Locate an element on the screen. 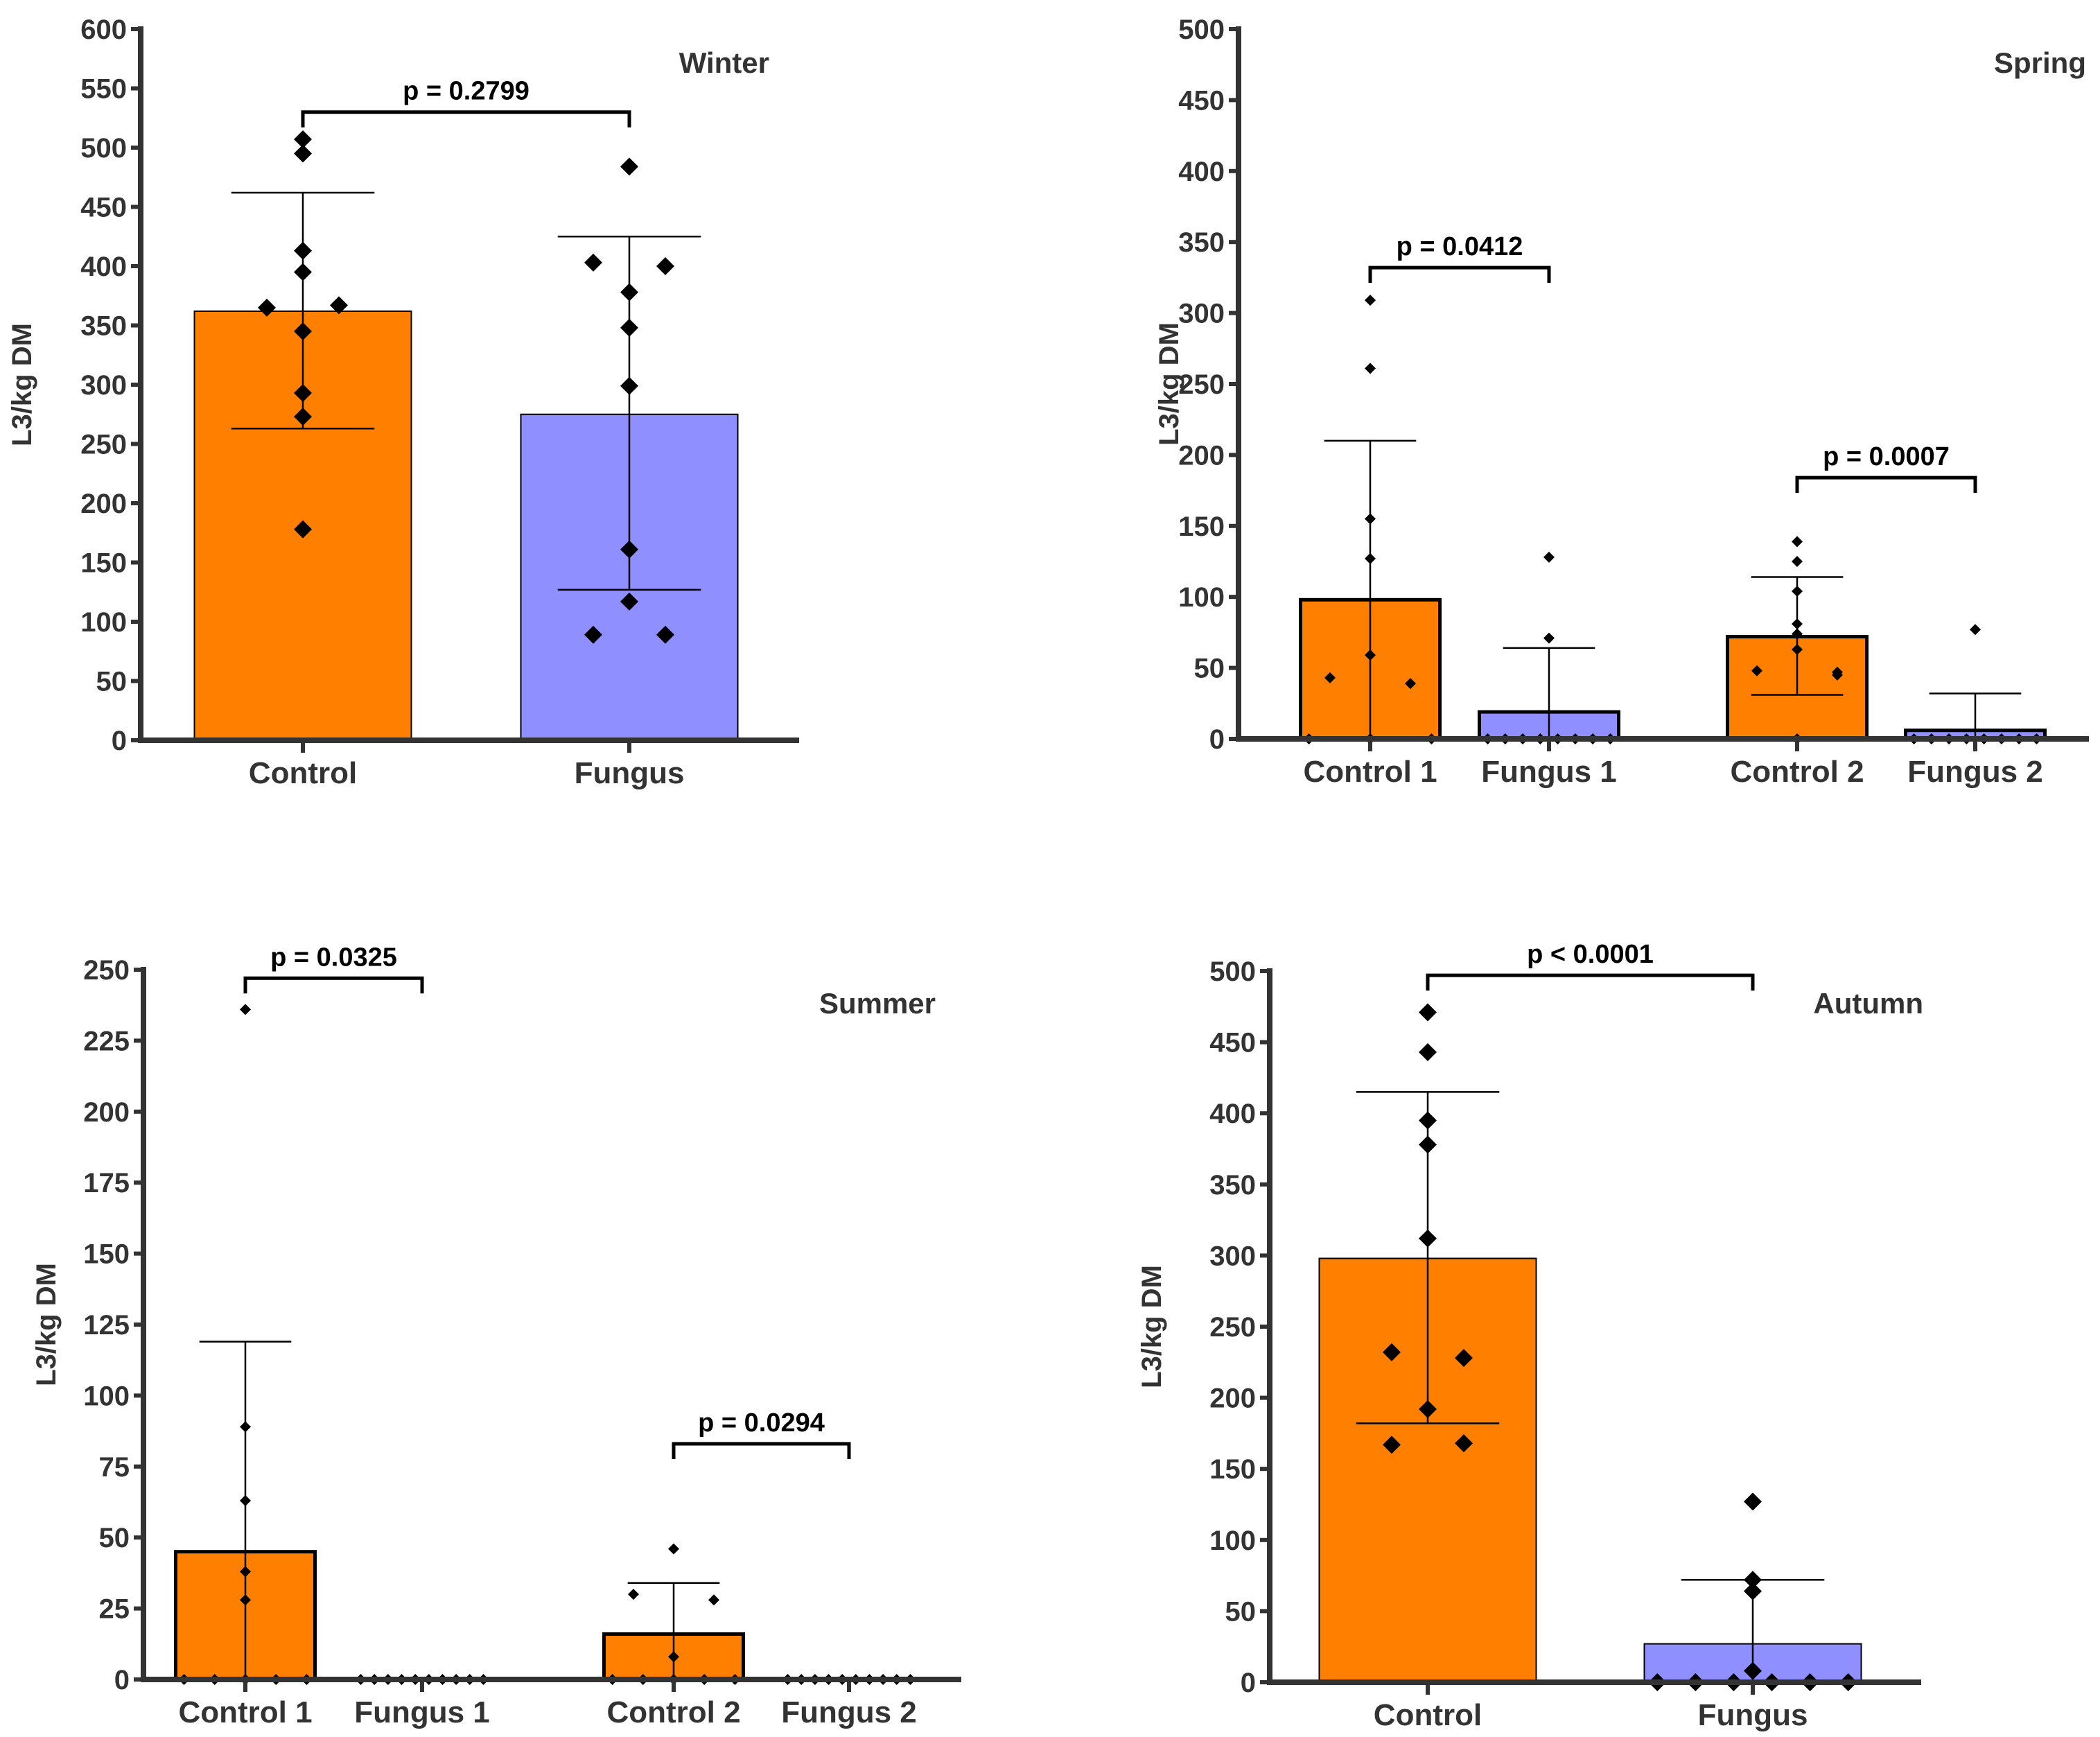  y-tick-label: 225 is located at coordinates (106, 1041).